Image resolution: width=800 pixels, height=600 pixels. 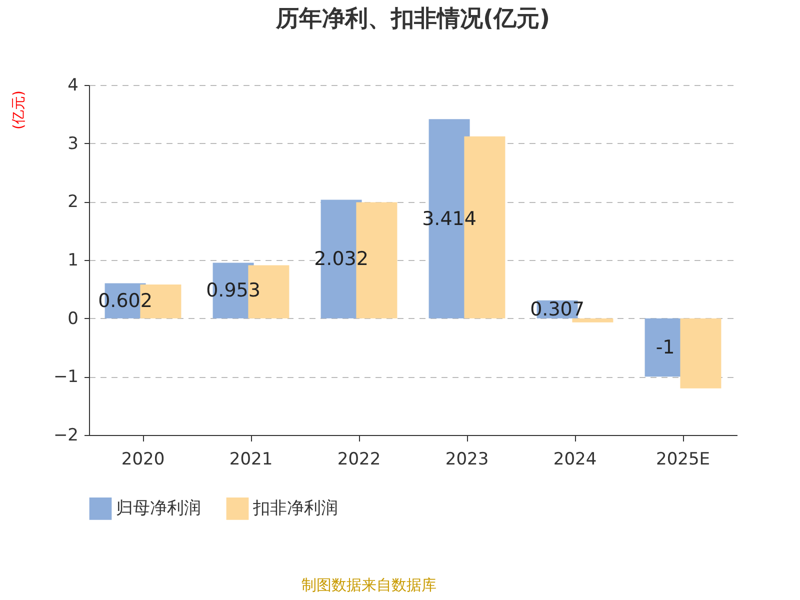 I want to click on y-tick-label: −2, so click(x=65, y=436).